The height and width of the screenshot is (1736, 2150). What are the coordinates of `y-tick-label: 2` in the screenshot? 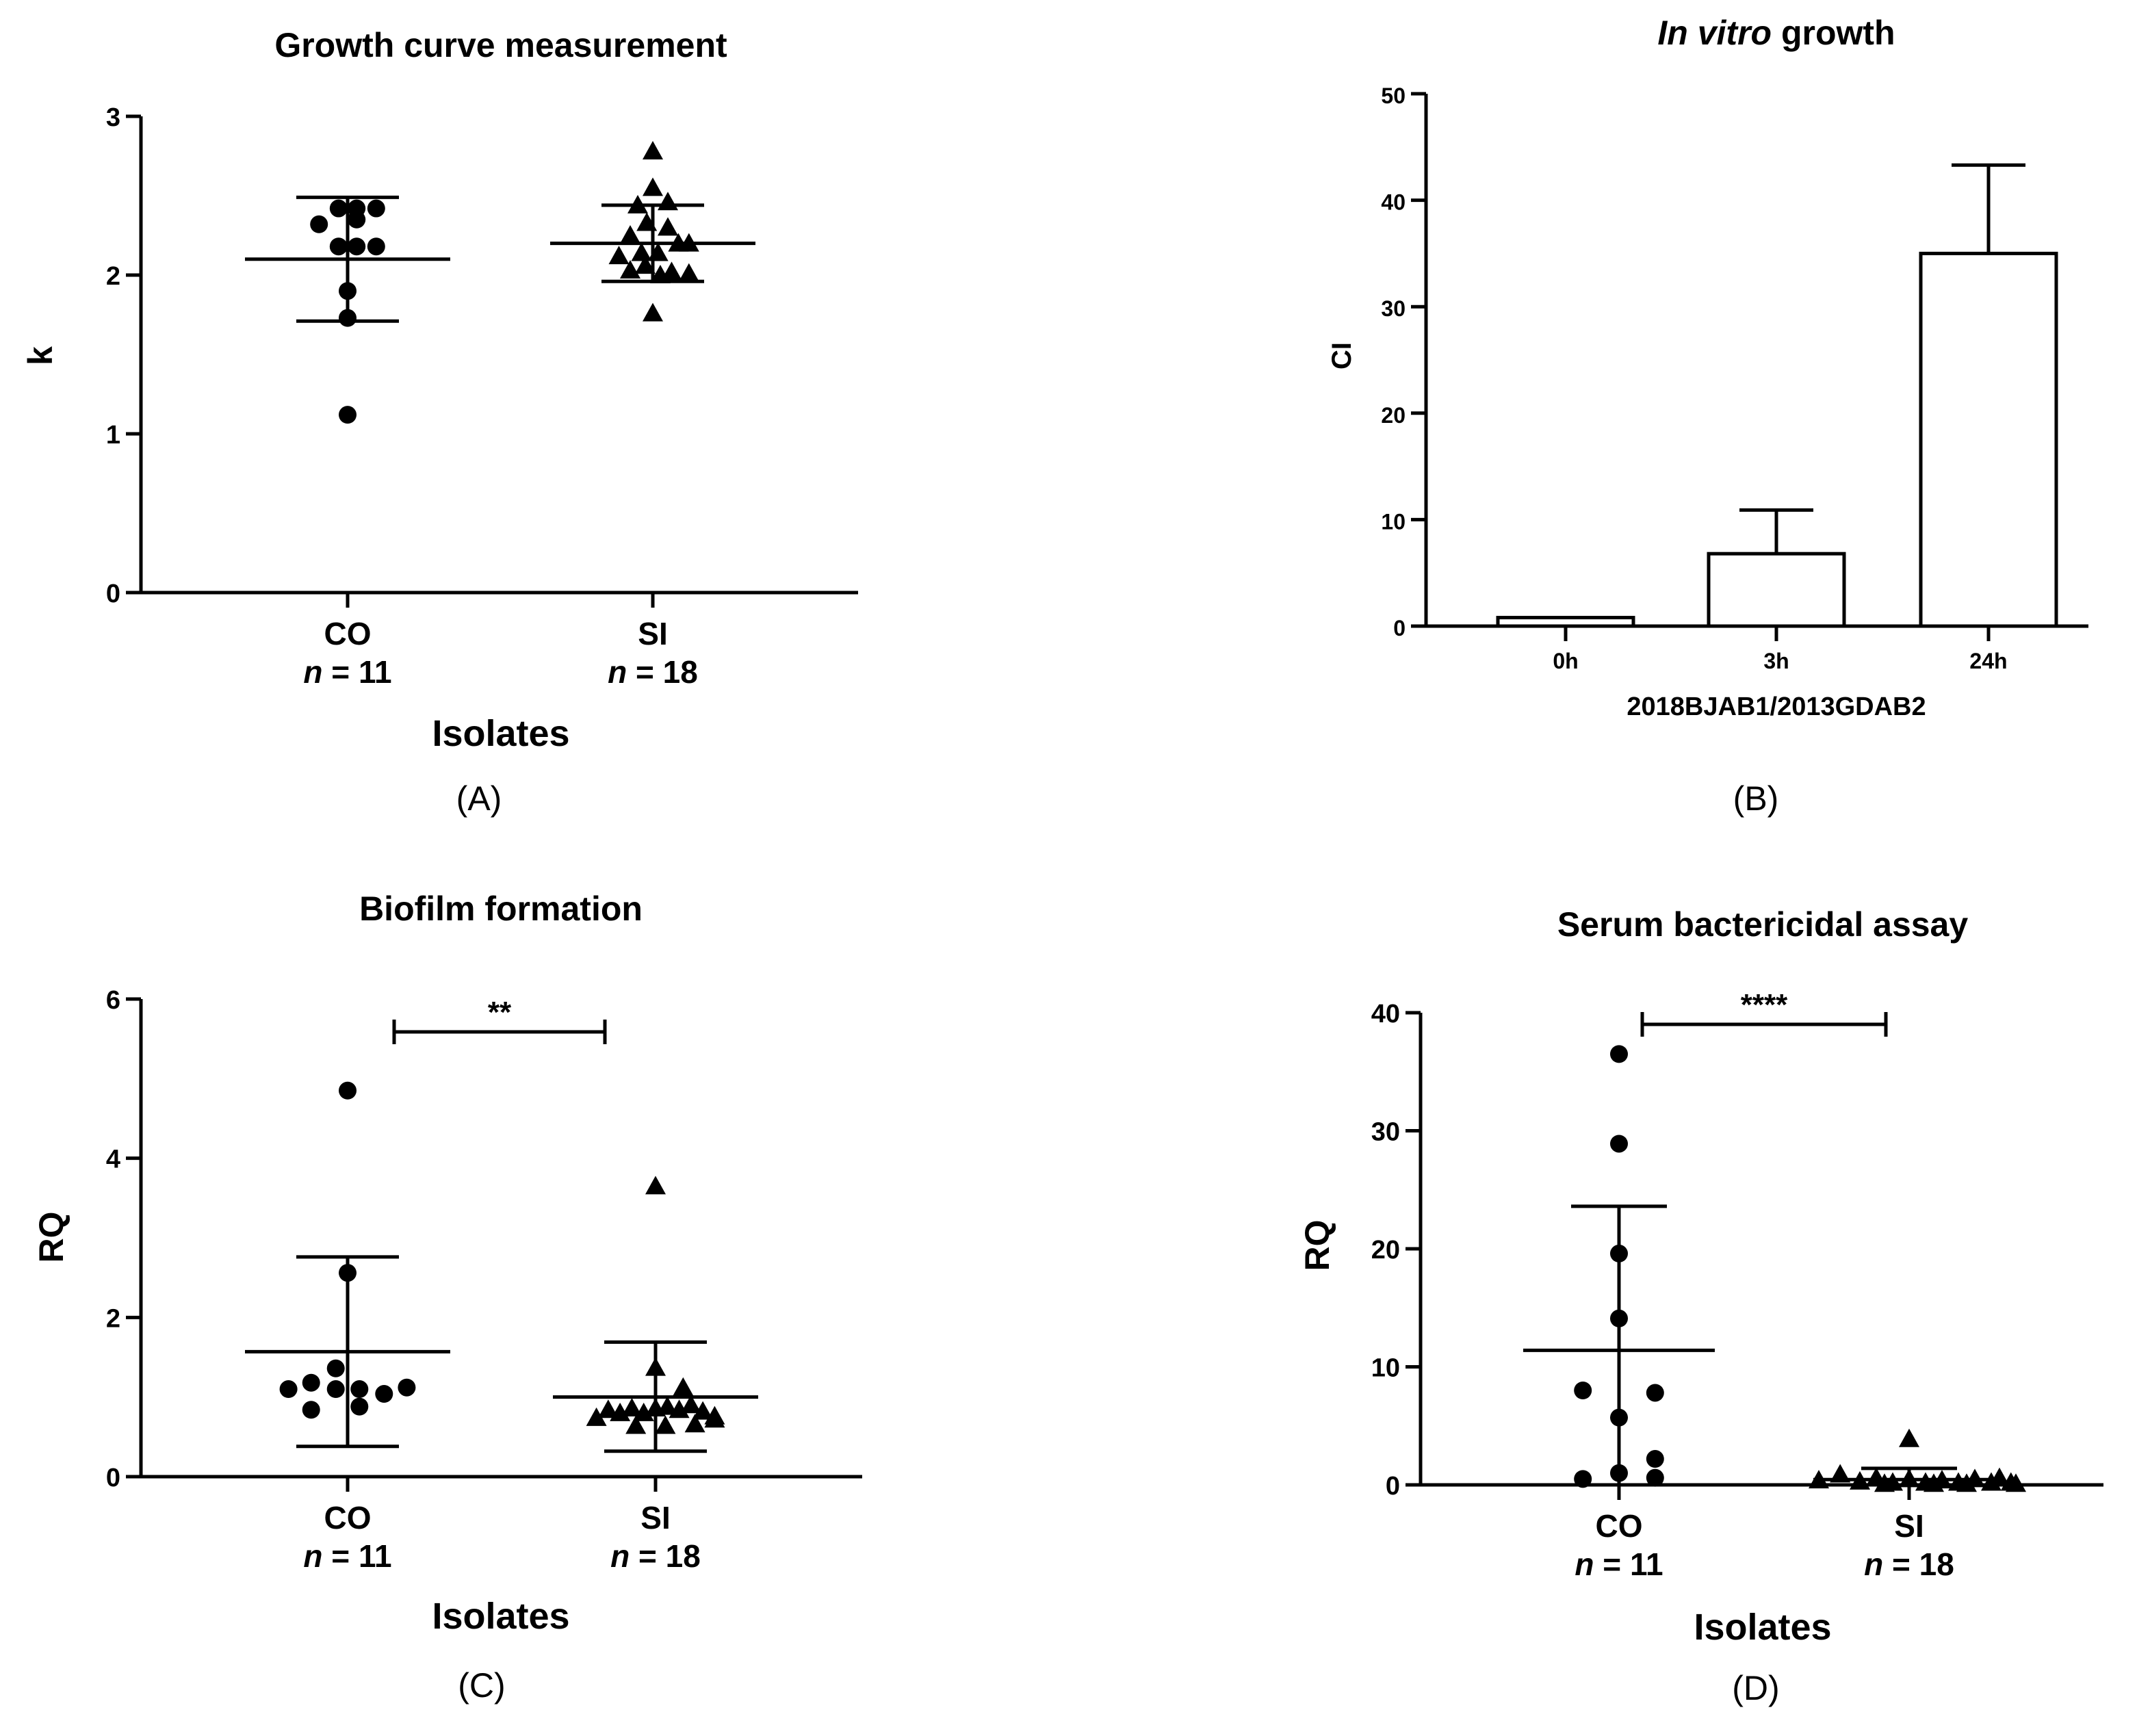 It's located at (113, 276).